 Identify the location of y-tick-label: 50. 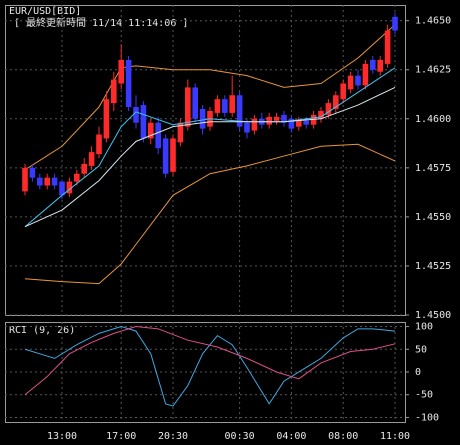
(421, 349).